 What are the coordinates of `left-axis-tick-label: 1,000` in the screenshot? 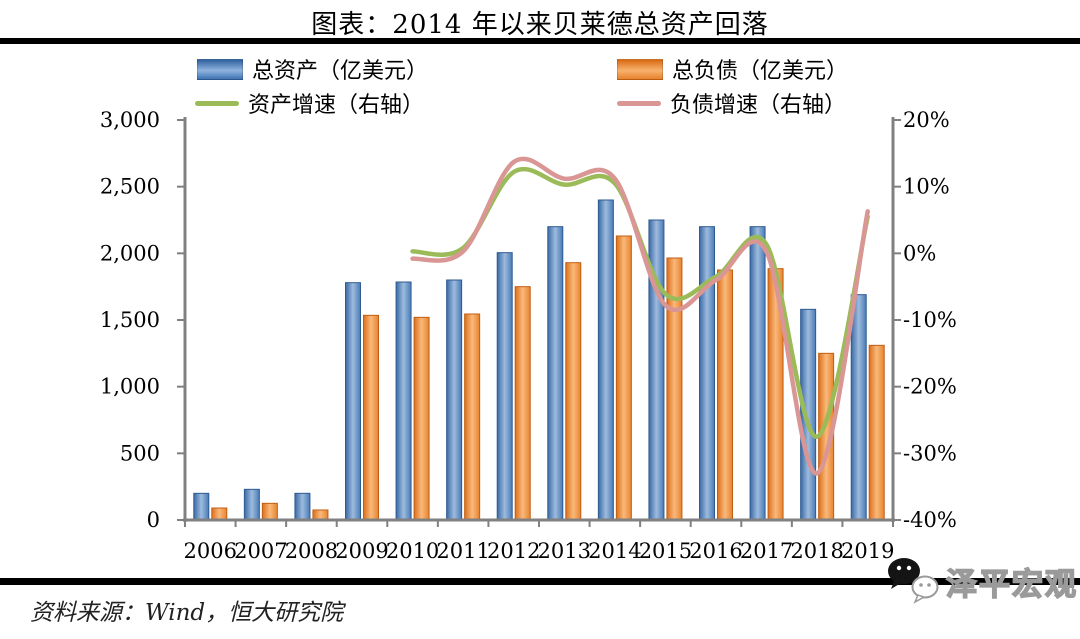 It's located at (130, 387).